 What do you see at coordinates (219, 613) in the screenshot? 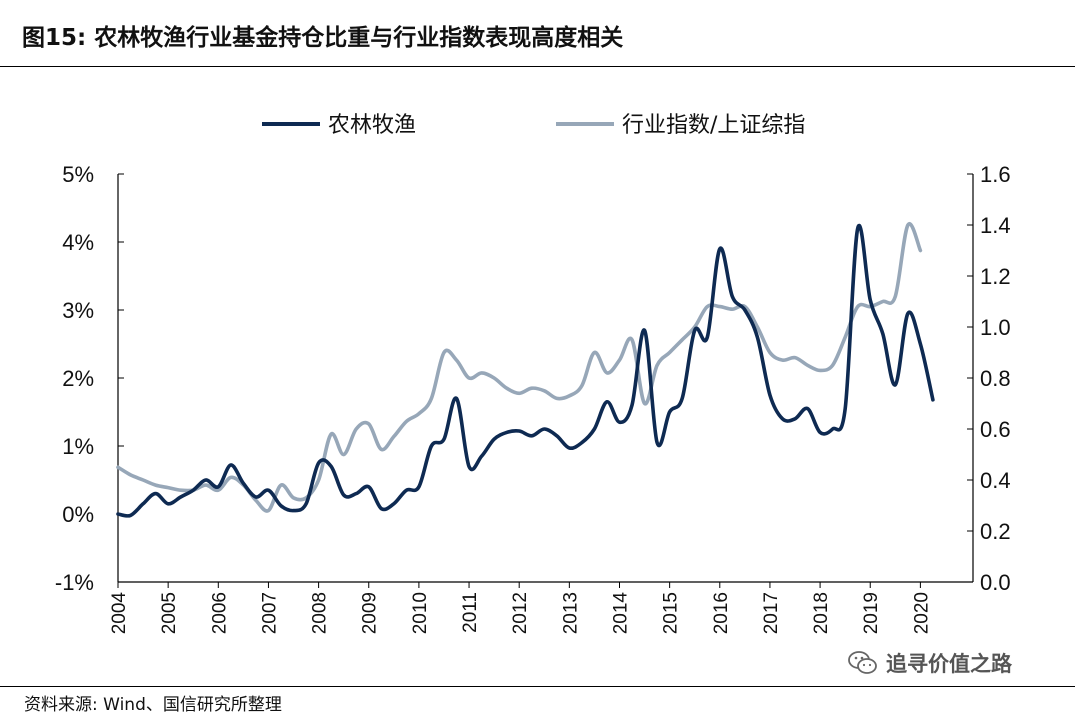
I see `x-tick-label: 2006` at bounding box center [219, 613].